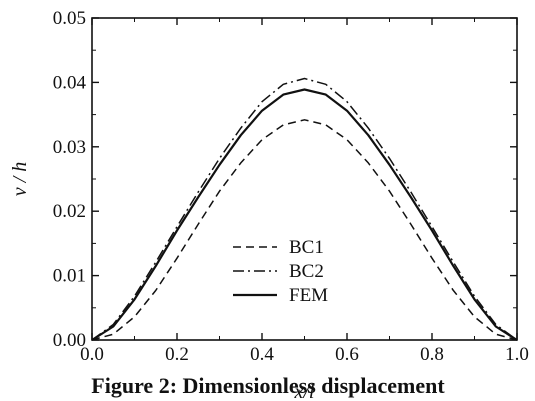  What do you see at coordinates (69, 18) in the screenshot?
I see `y-tick-label: 0.05` at bounding box center [69, 18].